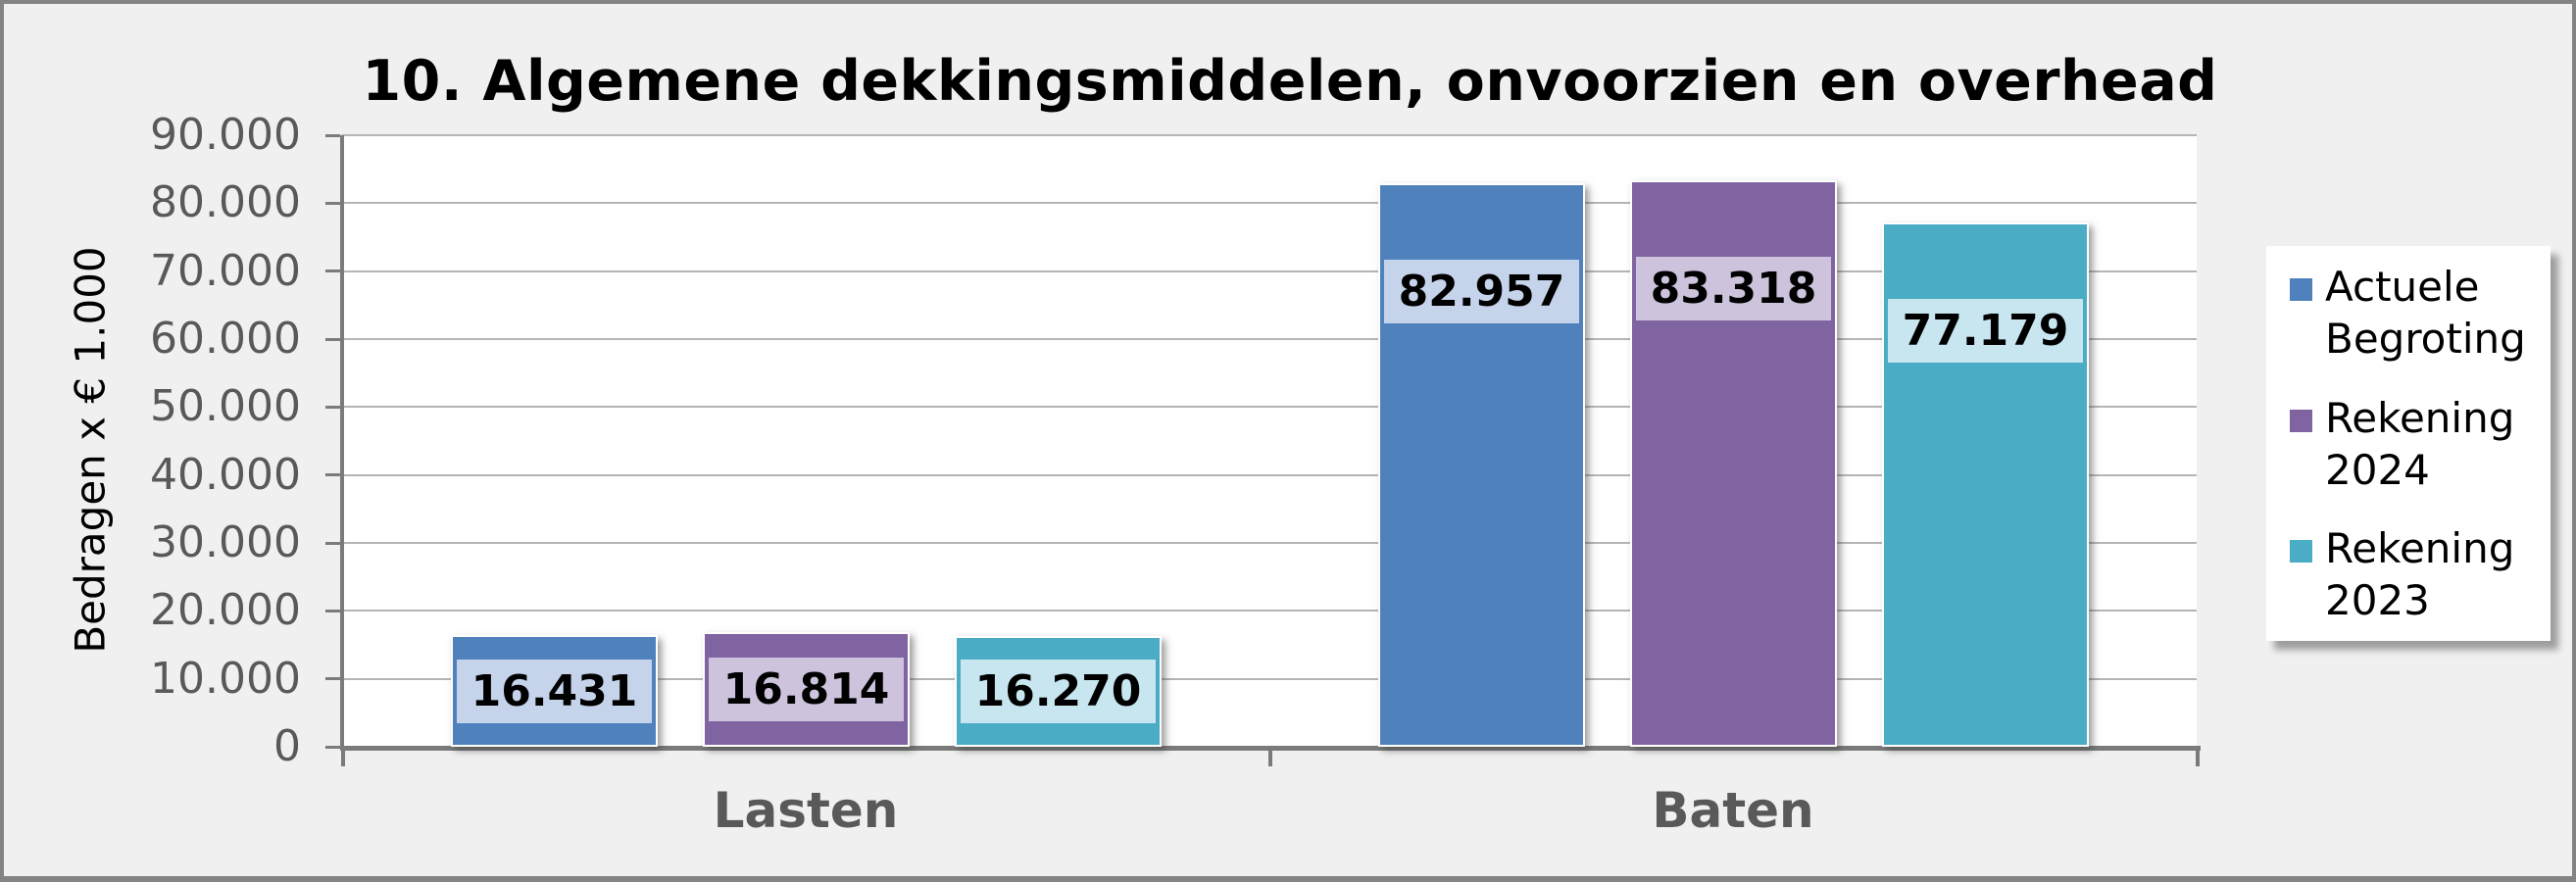  I want to click on y-tick-label: 40.000, so click(225, 475).